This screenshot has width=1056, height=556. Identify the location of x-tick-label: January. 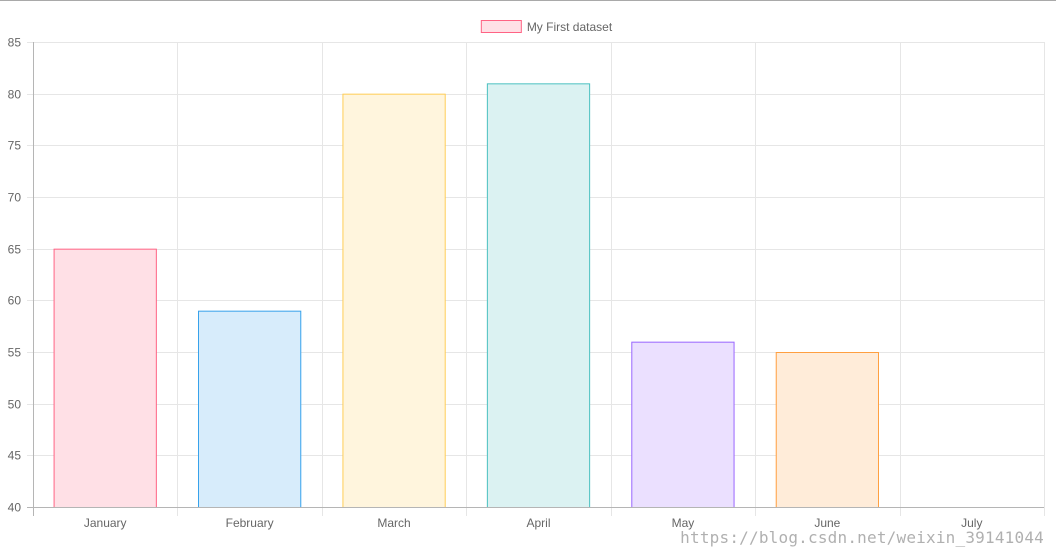
(105, 523).